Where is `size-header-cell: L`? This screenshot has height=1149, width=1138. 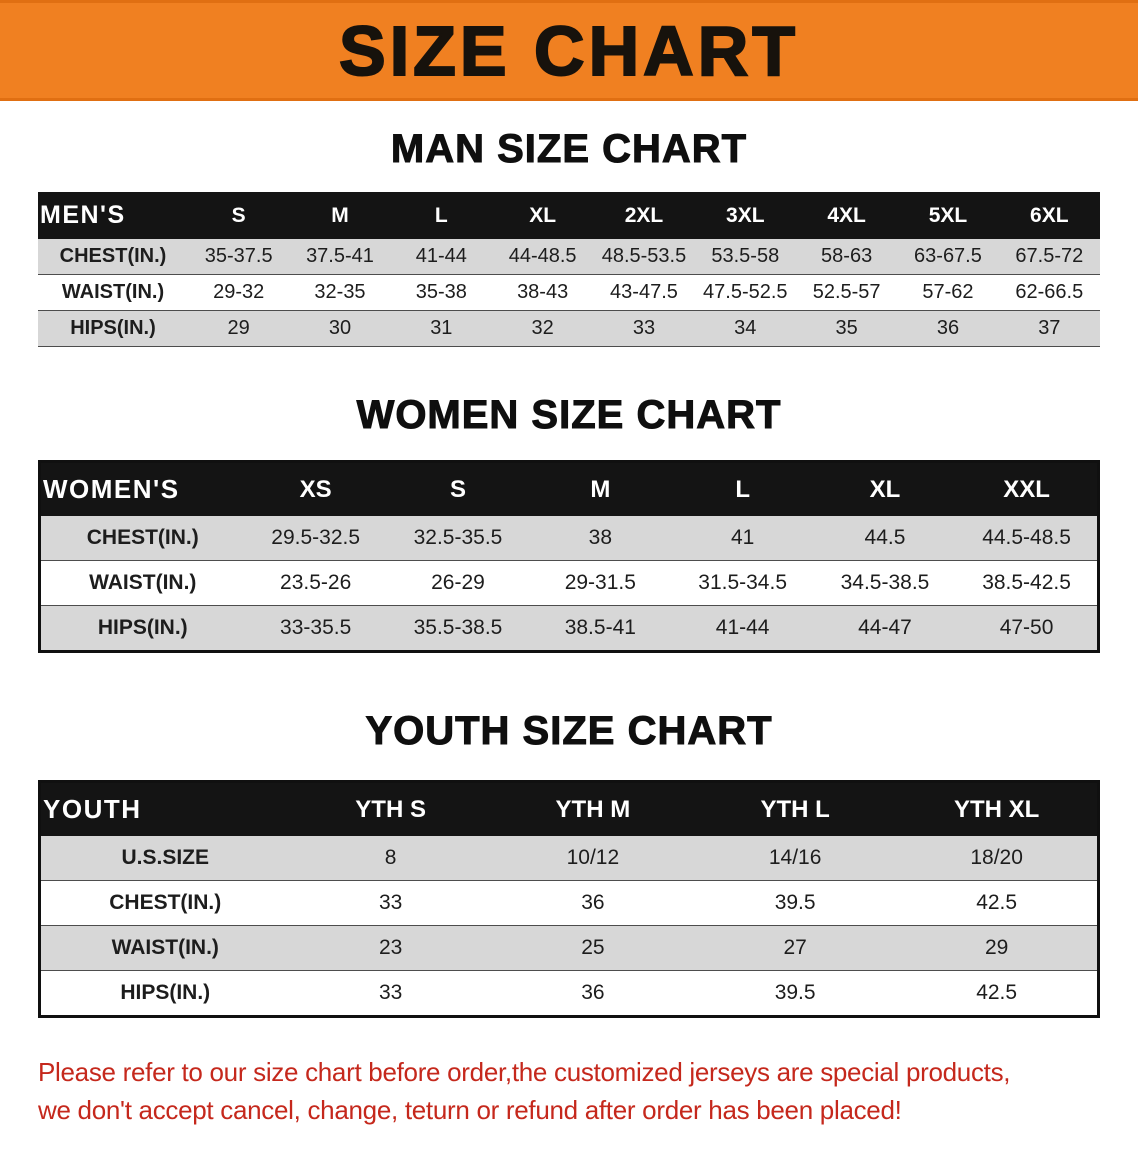 size-header-cell: L is located at coordinates (441, 215).